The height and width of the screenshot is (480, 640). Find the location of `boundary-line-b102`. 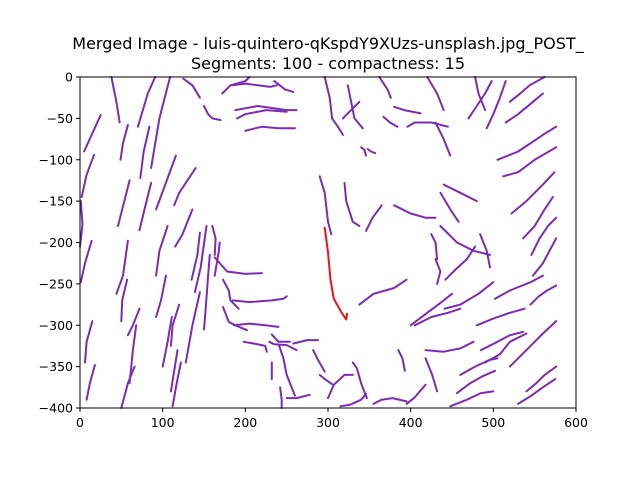

boundary-line-b102 is located at coordinates (538, 218).